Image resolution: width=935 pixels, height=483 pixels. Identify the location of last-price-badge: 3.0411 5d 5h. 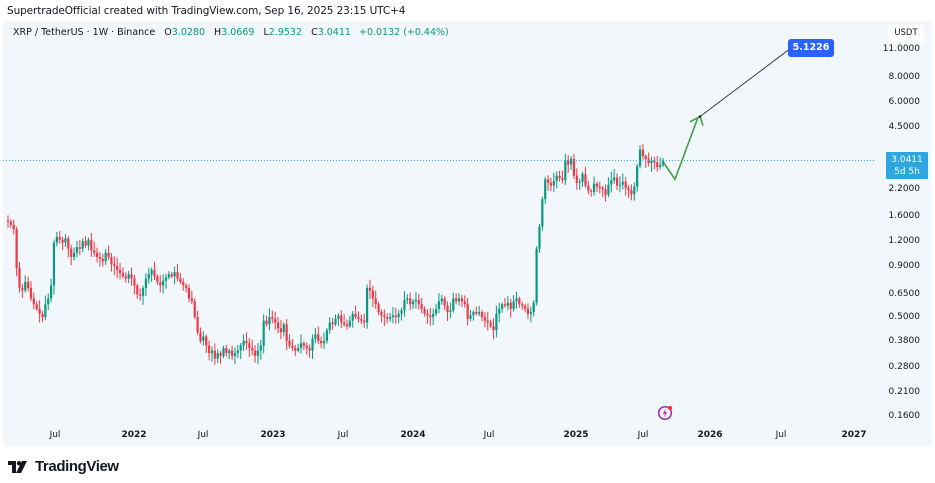
(907, 165).